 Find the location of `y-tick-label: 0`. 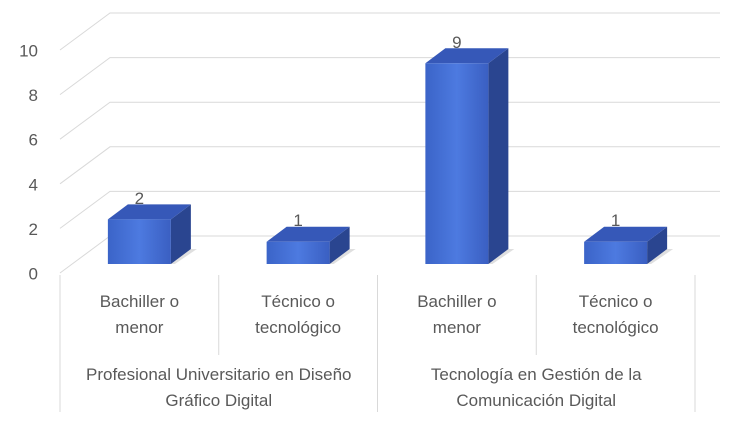

y-tick-label: 0 is located at coordinates (33, 273).